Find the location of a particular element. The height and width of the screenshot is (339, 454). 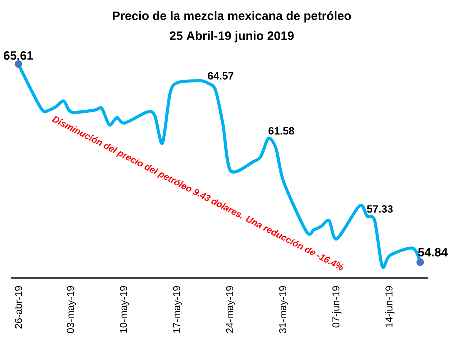

data-label: 64.57 is located at coordinates (221, 76).